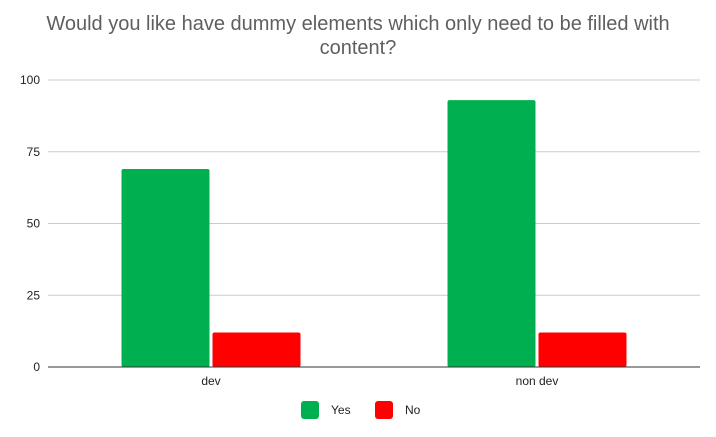 Image resolution: width=716 pixels, height=437 pixels. Describe the element at coordinates (582, 349) in the screenshot. I see `bar-no-non-dev` at that location.